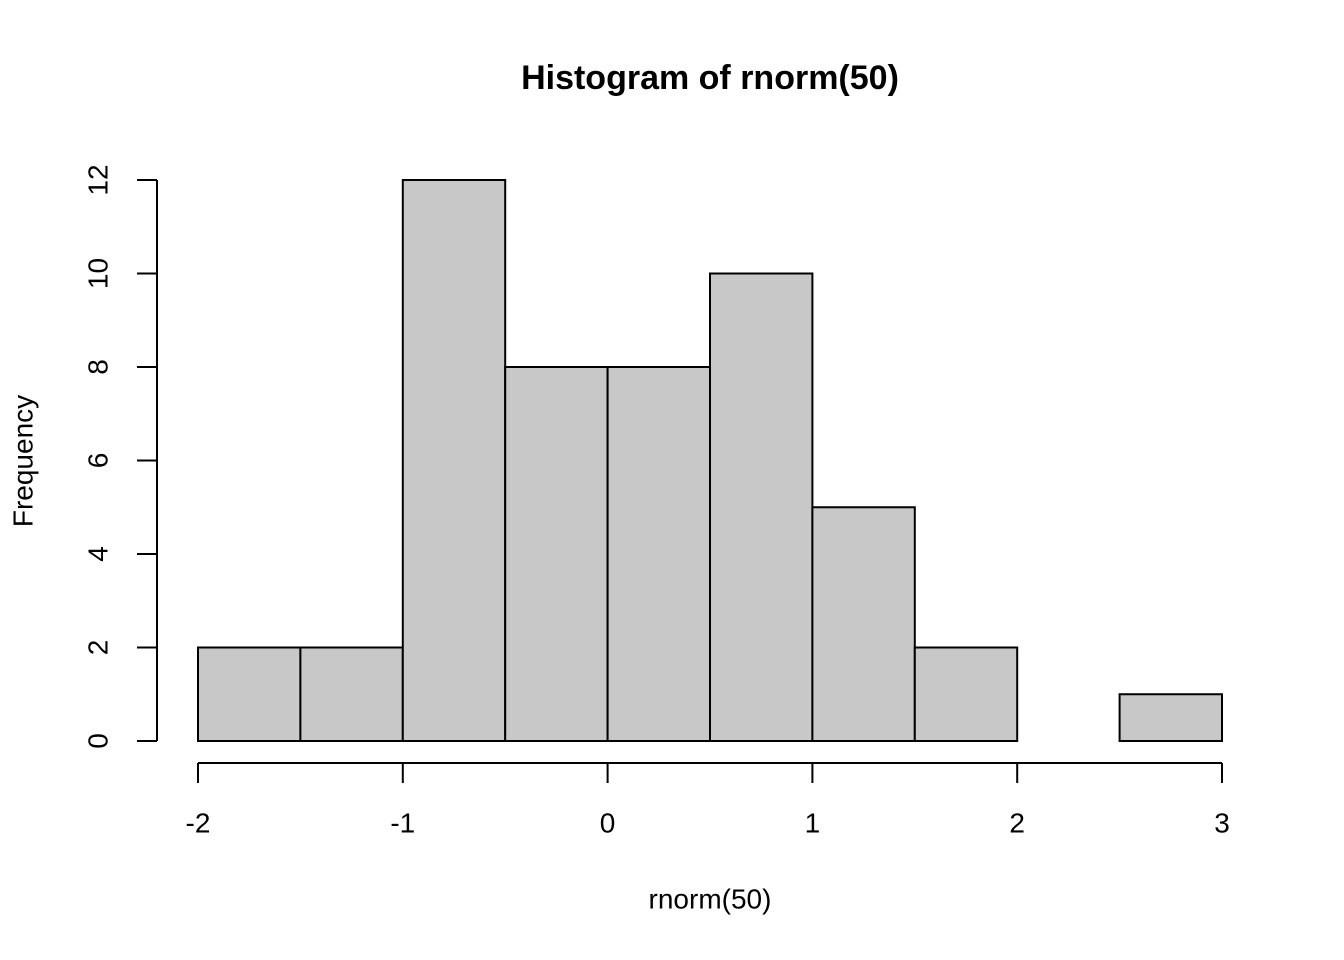 The height and width of the screenshot is (960, 1344). Describe the element at coordinates (97, 648) in the screenshot. I see `y-tick-label: 2` at that location.